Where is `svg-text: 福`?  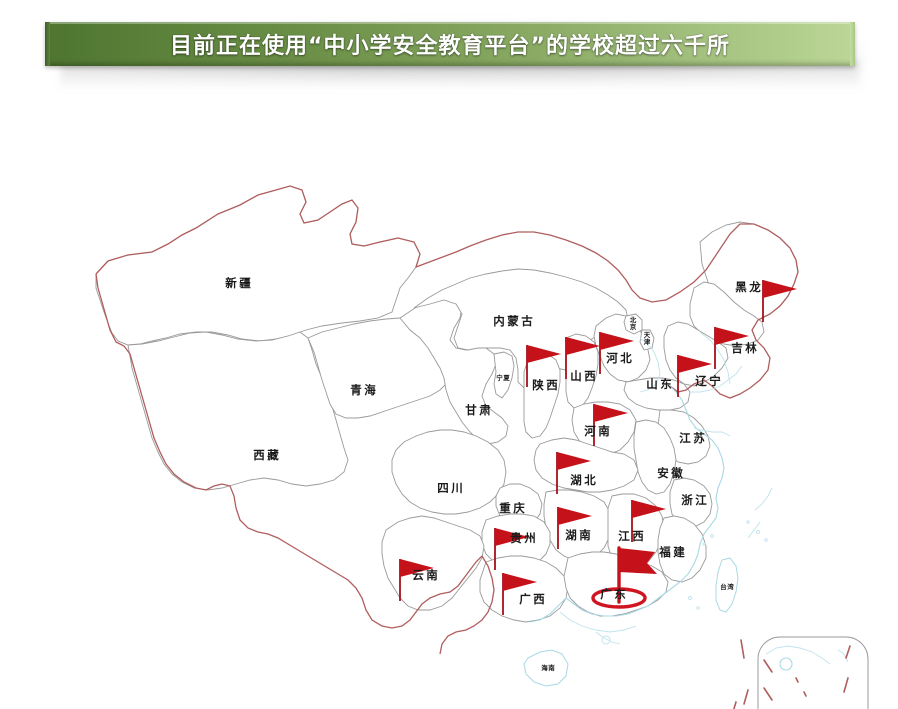
svg-text: 福 is located at coordinates (664, 552).